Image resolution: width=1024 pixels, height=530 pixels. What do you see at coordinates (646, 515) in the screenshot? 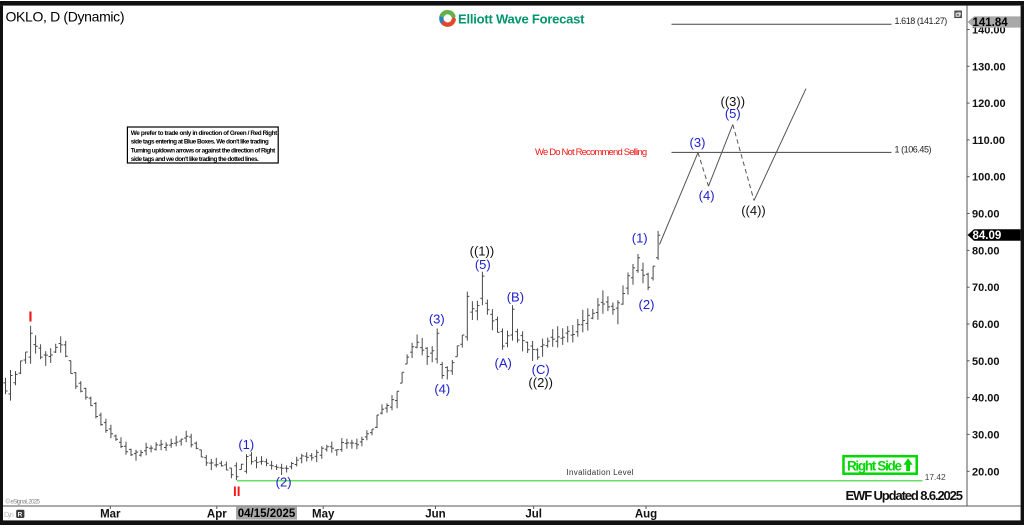
I see `svg-text: Aug` at bounding box center [646, 515].